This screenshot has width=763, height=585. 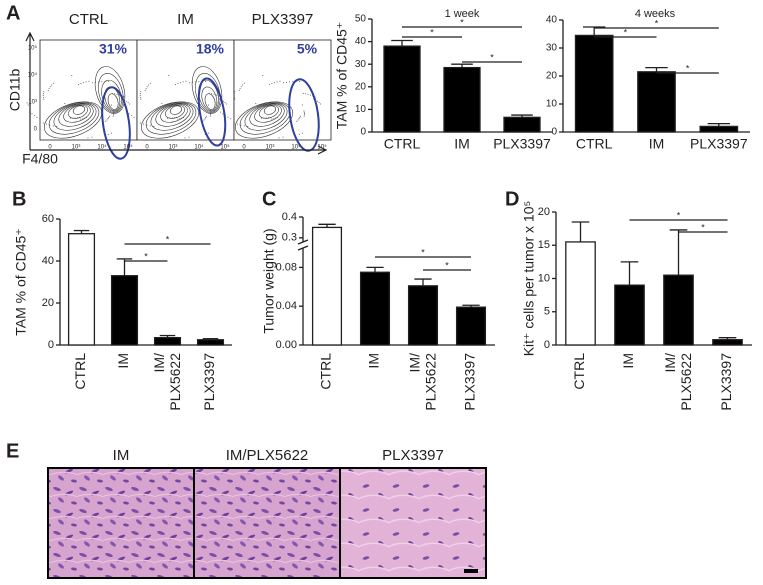 What do you see at coordinates (655, 14) in the screenshot?
I see `chart-title: 4 weeks` at bounding box center [655, 14].